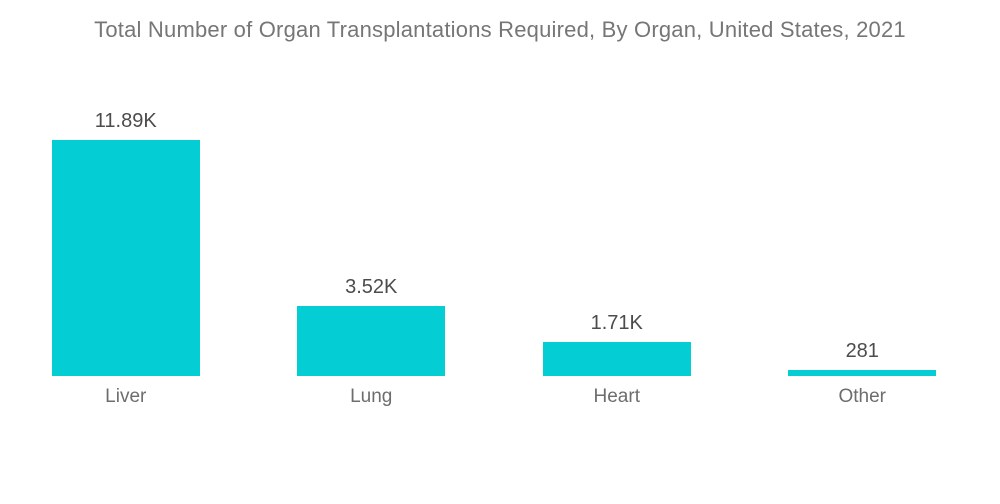  What do you see at coordinates (862, 373) in the screenshot?
I see `bar-other` at bounding box center [862, 373].